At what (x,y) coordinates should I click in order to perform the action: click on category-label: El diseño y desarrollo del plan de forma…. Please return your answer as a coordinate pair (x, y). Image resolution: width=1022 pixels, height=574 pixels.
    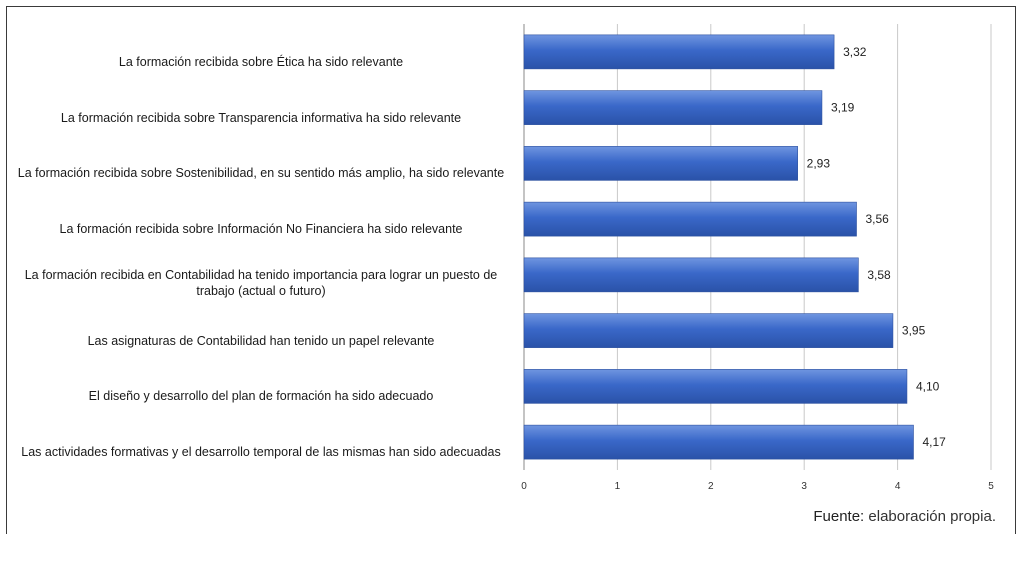
    Looking at the image, I should click on (261, 396).